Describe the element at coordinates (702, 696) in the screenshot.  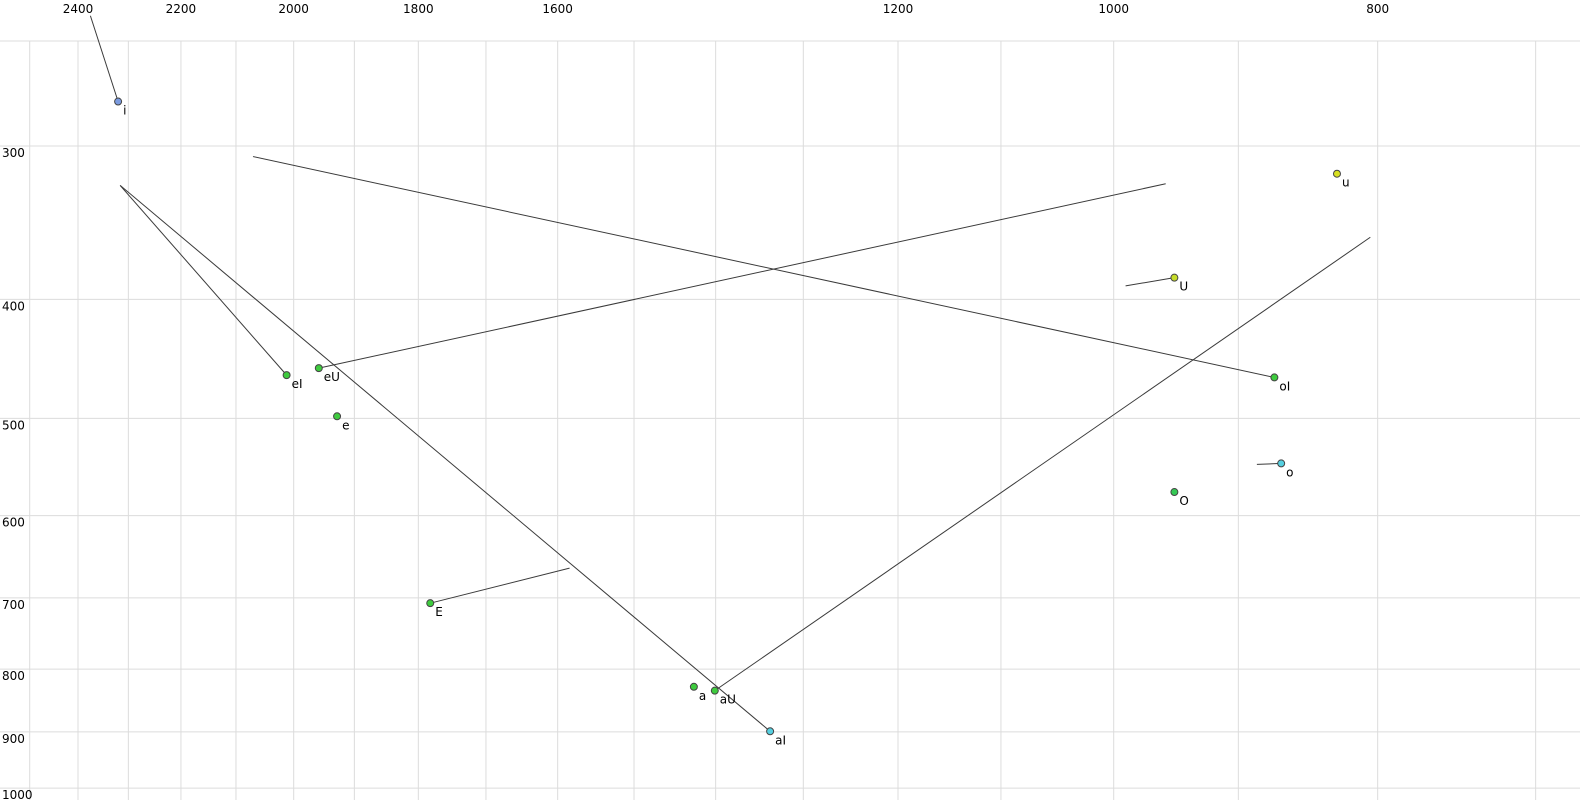
I see `vowel-label-a: a` at that location.